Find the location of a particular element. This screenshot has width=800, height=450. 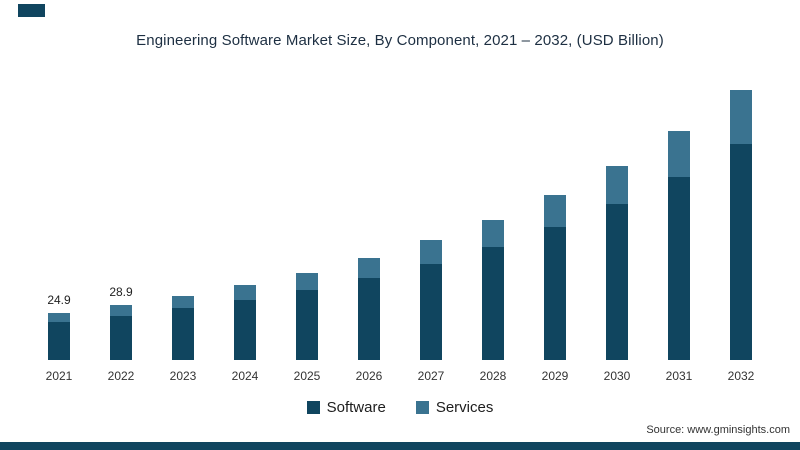

services-segment-2024 is located at coordinates (245, 292).